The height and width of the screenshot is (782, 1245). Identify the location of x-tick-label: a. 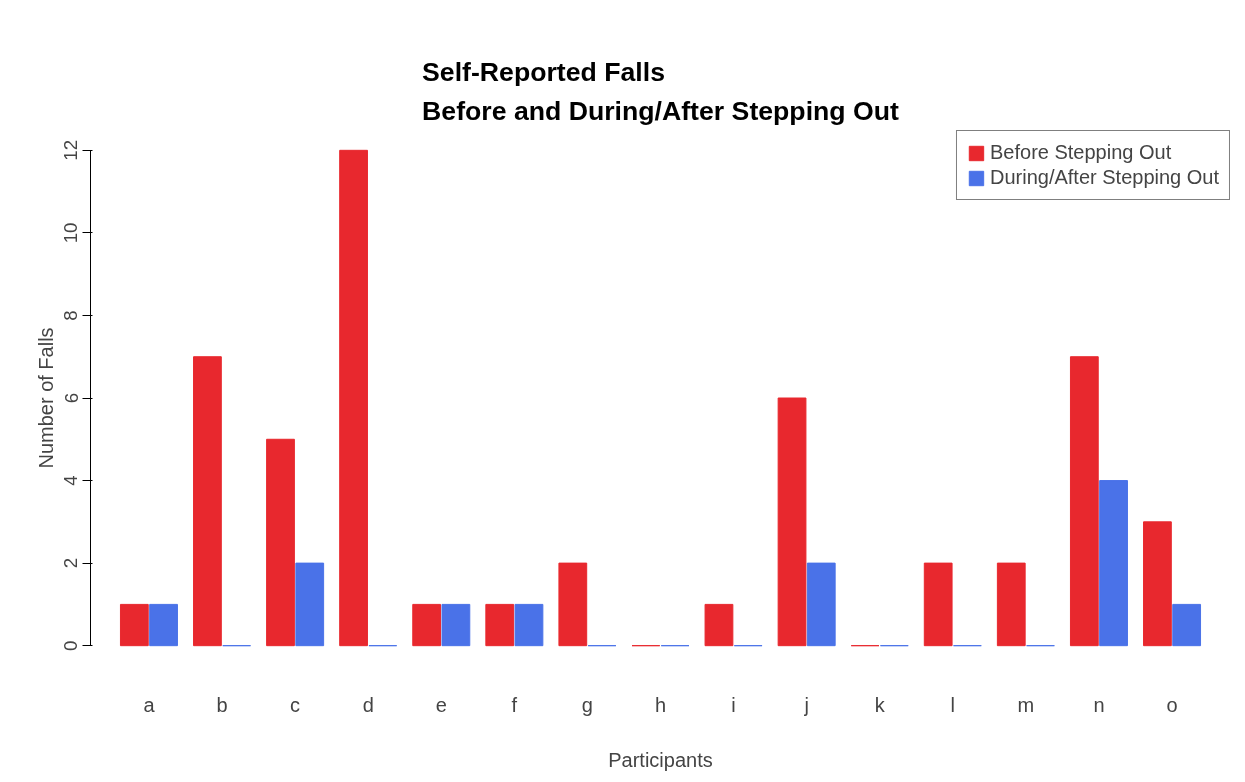
(149, 704).